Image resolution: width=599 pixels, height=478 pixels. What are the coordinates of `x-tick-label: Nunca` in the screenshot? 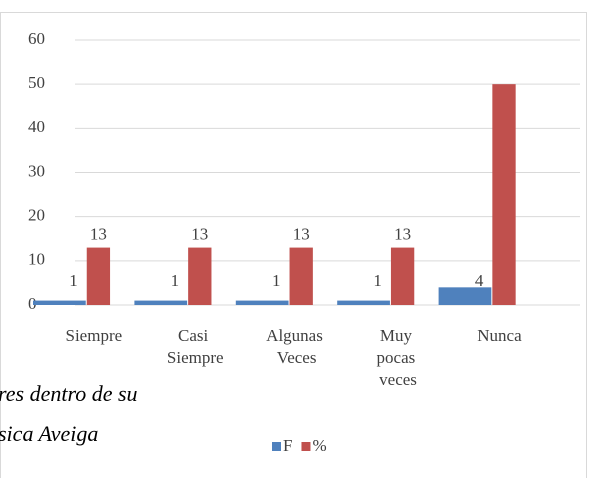 It's located at (499, 335).